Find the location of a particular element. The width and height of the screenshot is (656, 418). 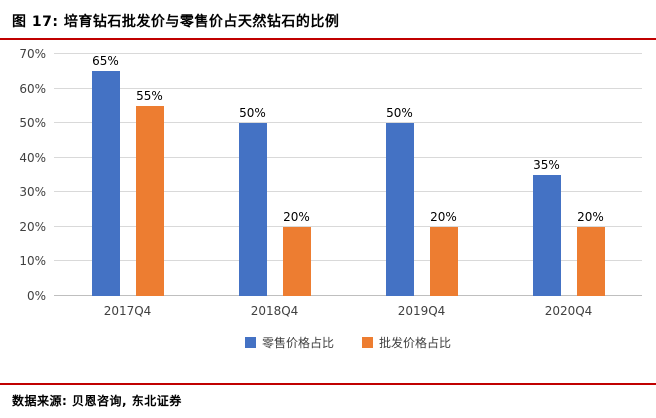

data-label-零售价格占比-2017Q4: 65% is located at coordinates (105, 61).